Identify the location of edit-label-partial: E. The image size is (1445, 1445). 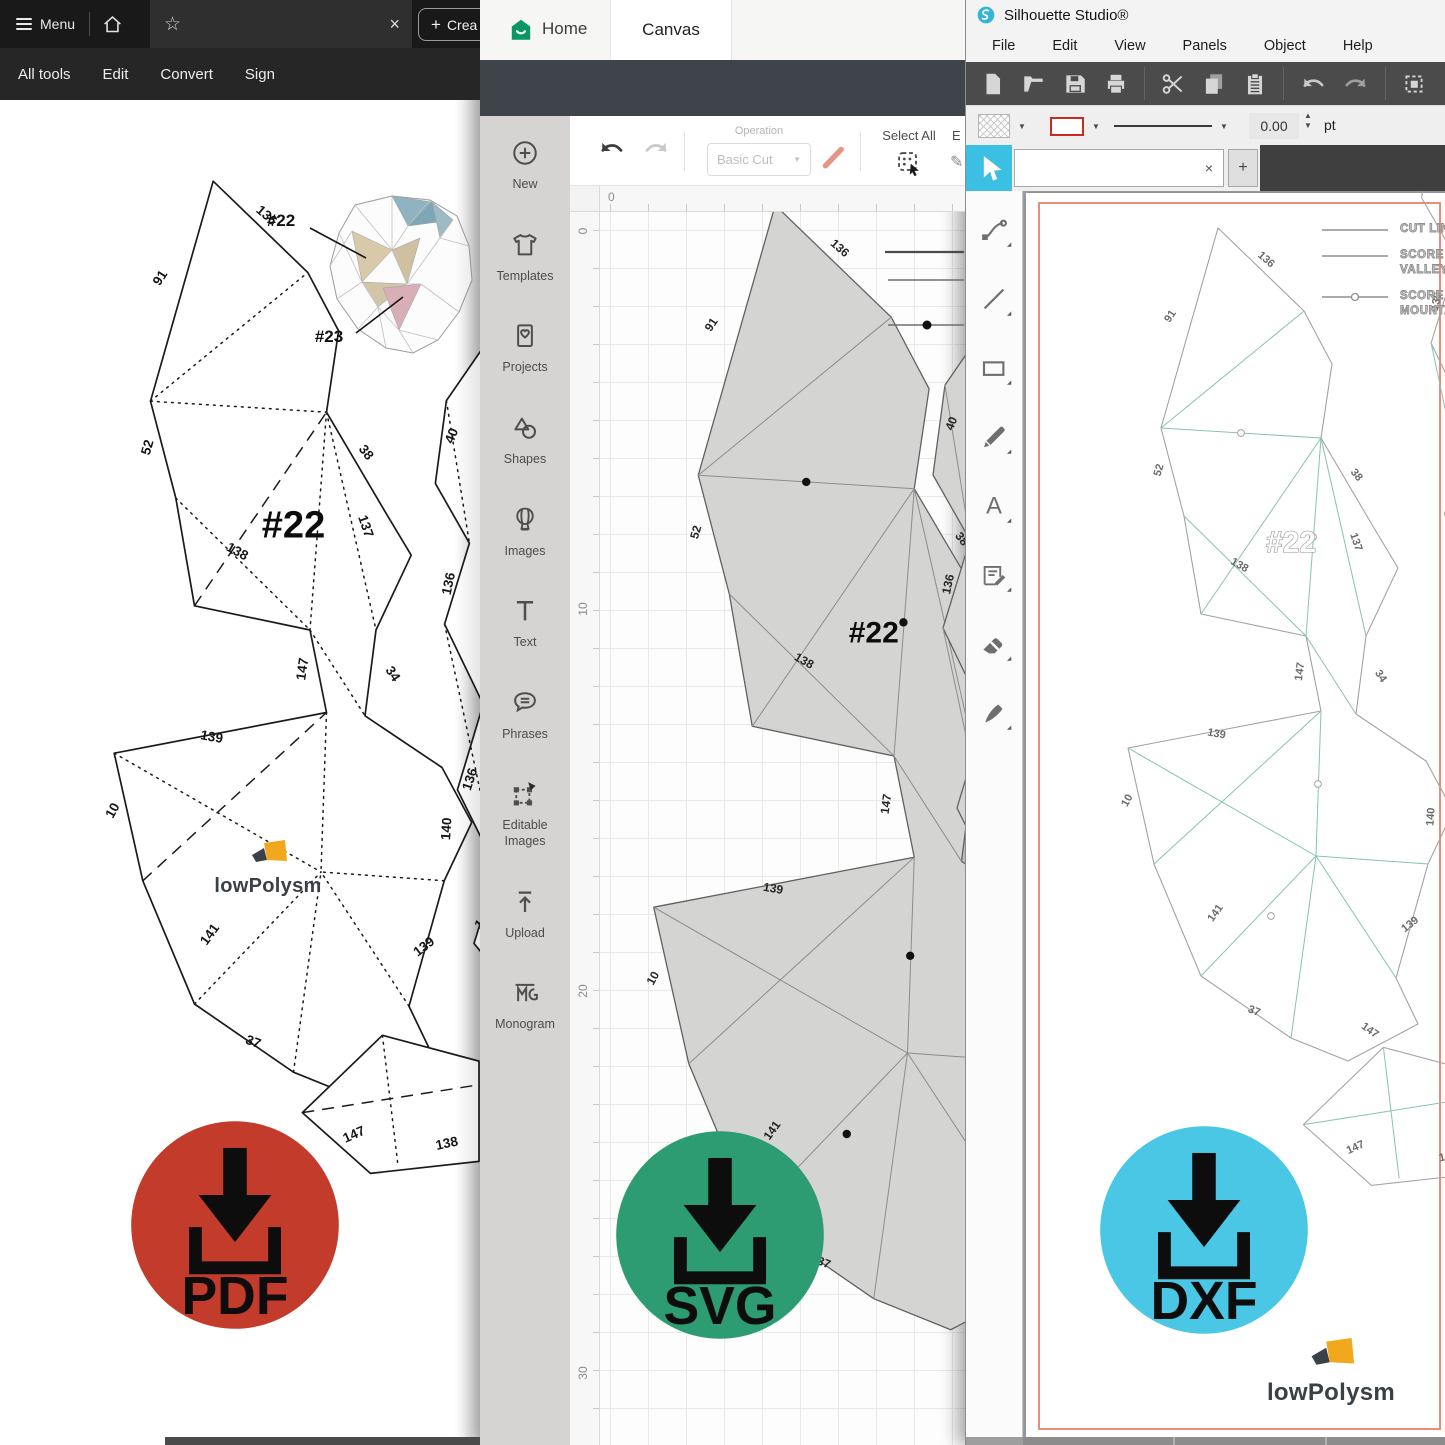
(956, 135).